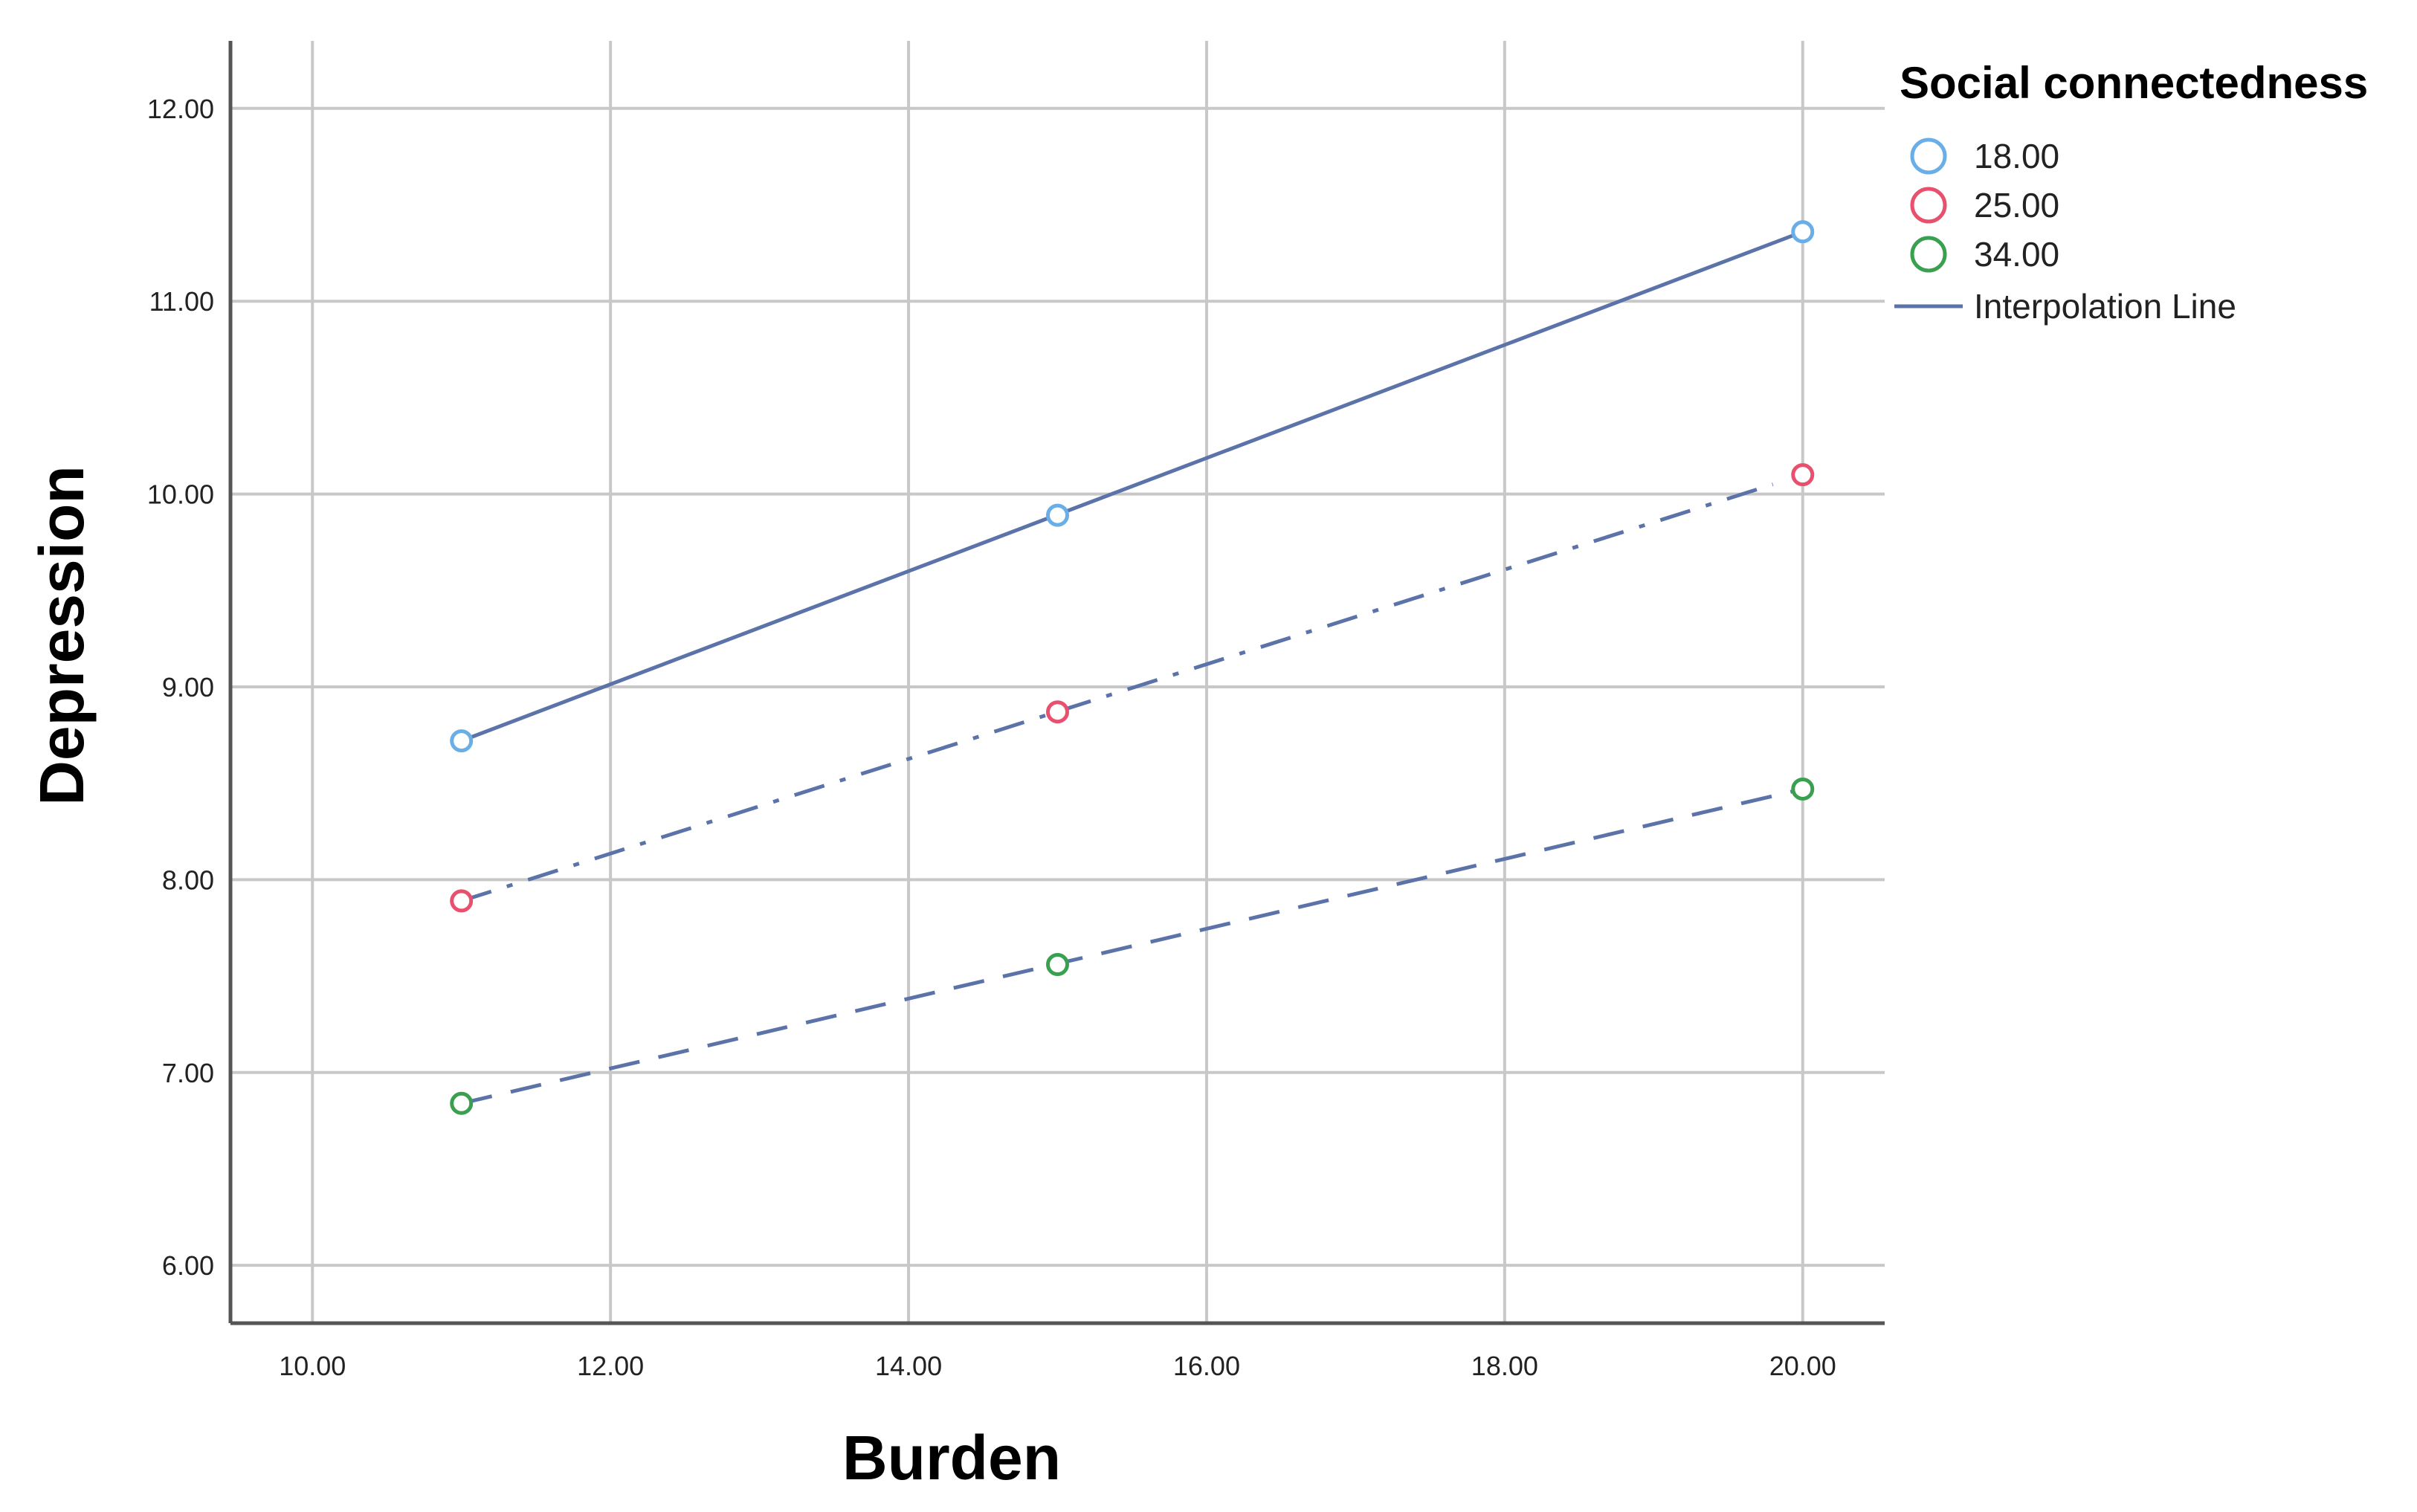 Image resolution: width=2417 pixels, height=1512 pixels. I want to click on x-tick-label: 12.00, so click(610, 1366).